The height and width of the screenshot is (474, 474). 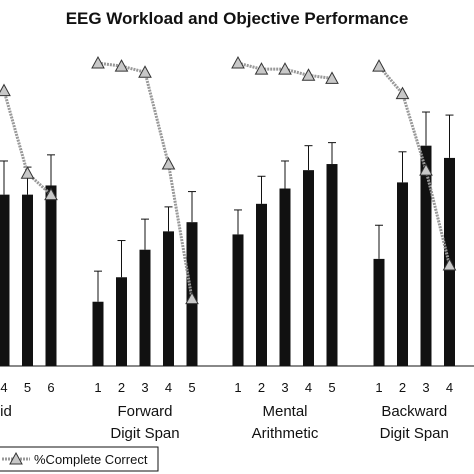 What do you see at coordinates (284, 411) in the screenshot?
I see `group-label: Mental` at bounding box center [284, 411].